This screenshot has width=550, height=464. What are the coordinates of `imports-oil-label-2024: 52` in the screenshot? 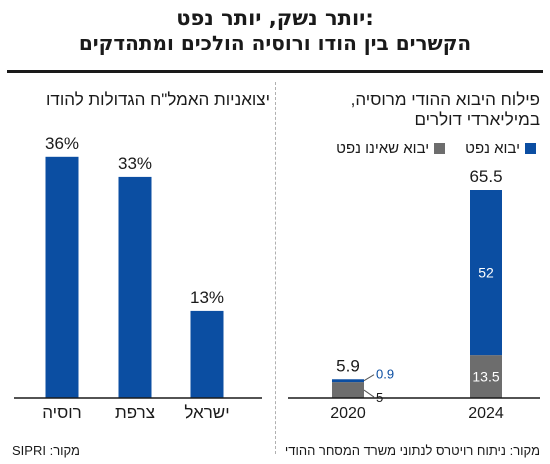 It's located at (486, 273).